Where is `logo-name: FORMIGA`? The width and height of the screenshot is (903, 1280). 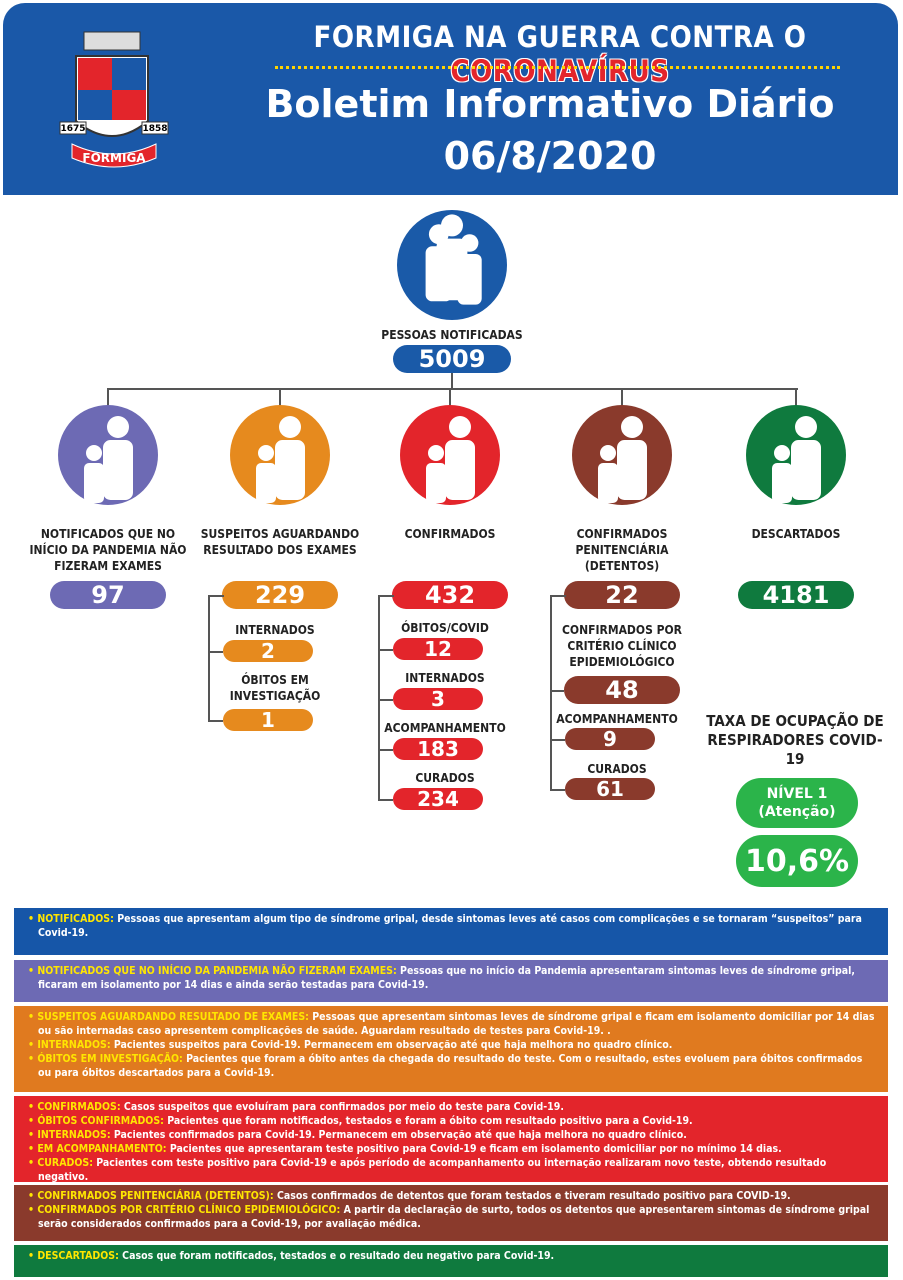
logo-name: FORMIGA is located at coordinates (114, 158).